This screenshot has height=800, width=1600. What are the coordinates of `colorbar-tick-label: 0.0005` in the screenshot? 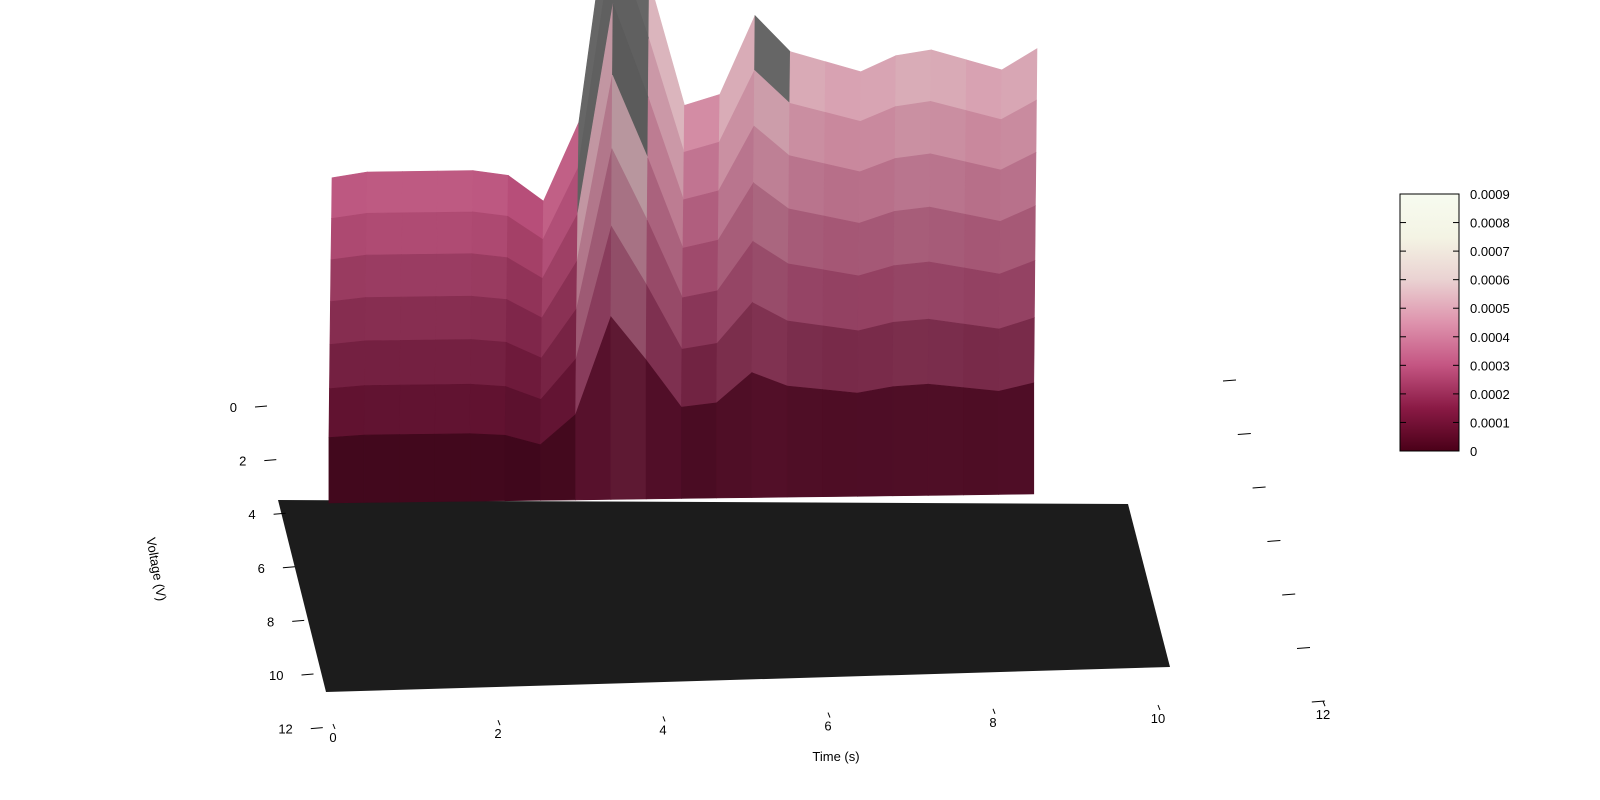 It's located at (1490, 308).